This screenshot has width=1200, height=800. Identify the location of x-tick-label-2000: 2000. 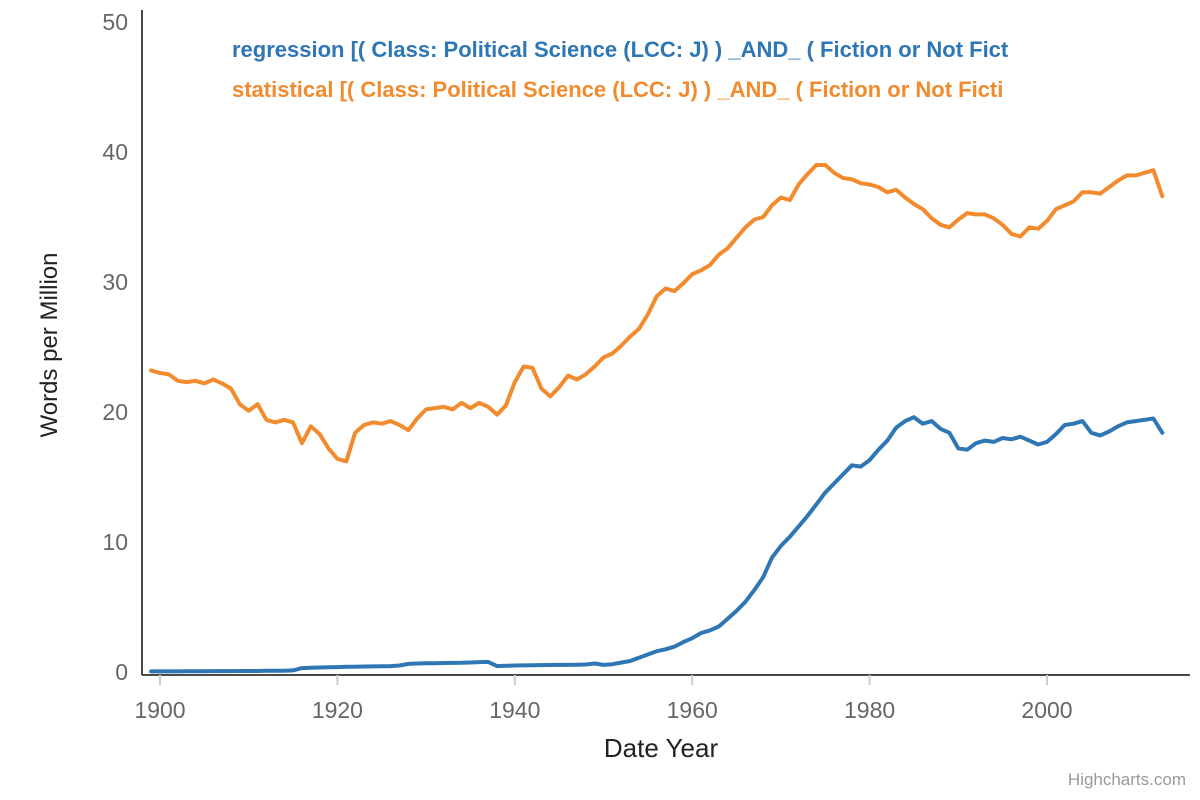
(1046, 710).